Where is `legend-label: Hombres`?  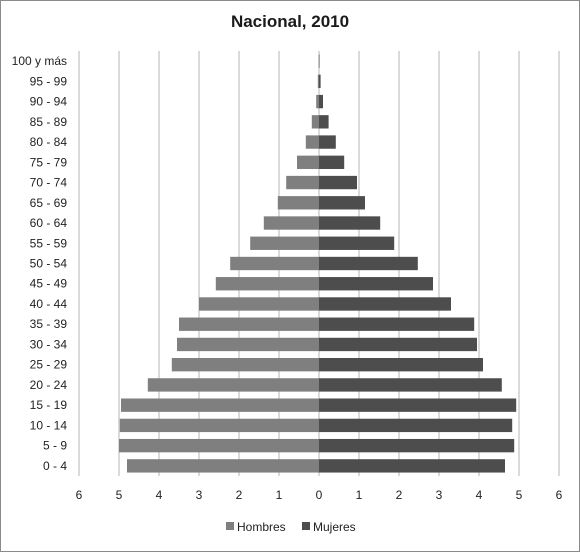
legend-label: Hombres is located at coordinates (261, 527).